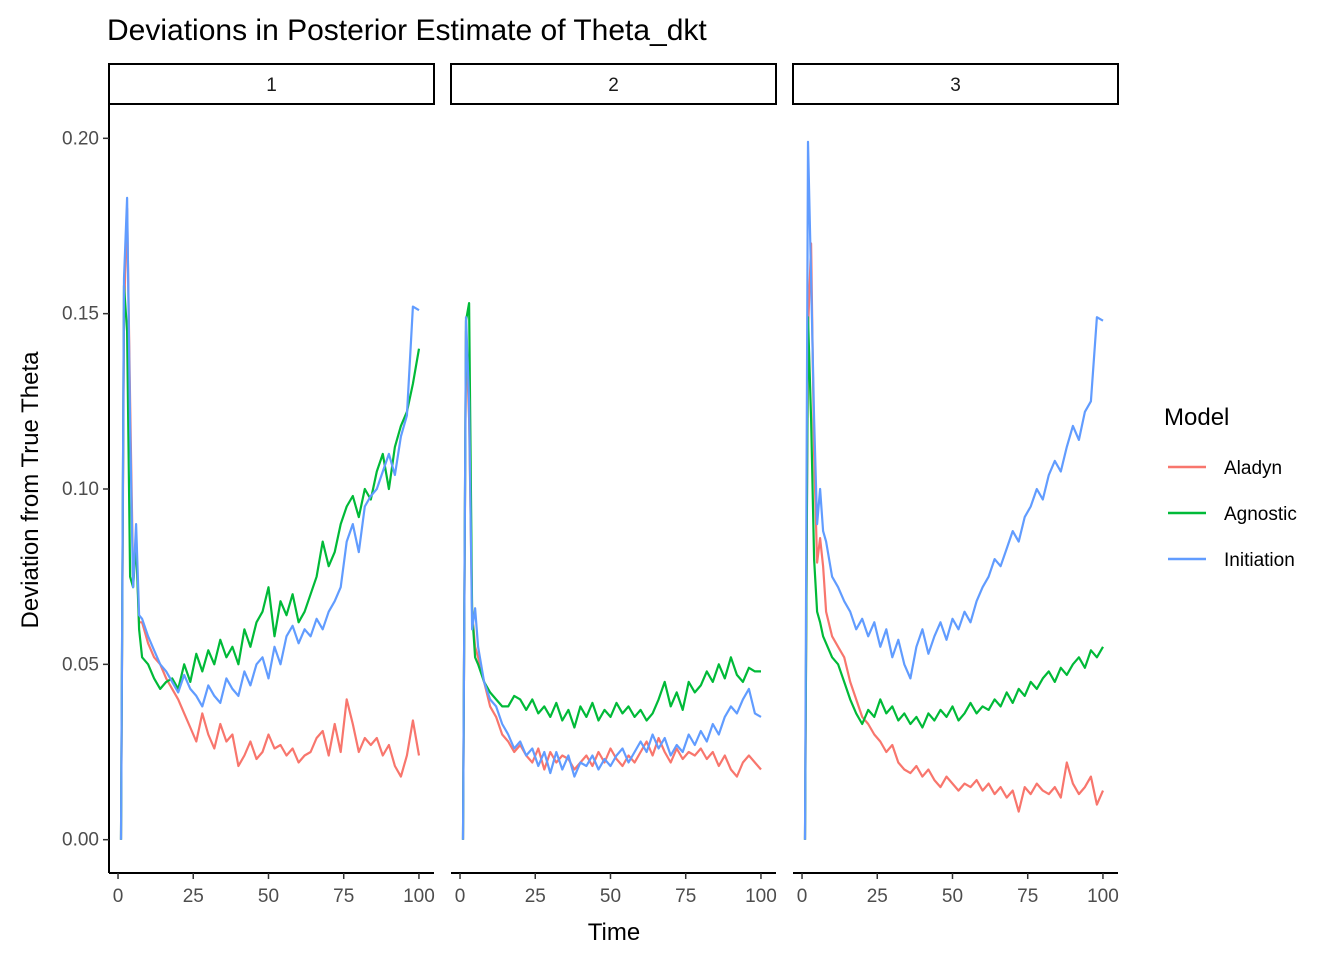 This screenshot has width=1344, height=960. I want to click on facet-strip-label: 1, so click(271, 85).